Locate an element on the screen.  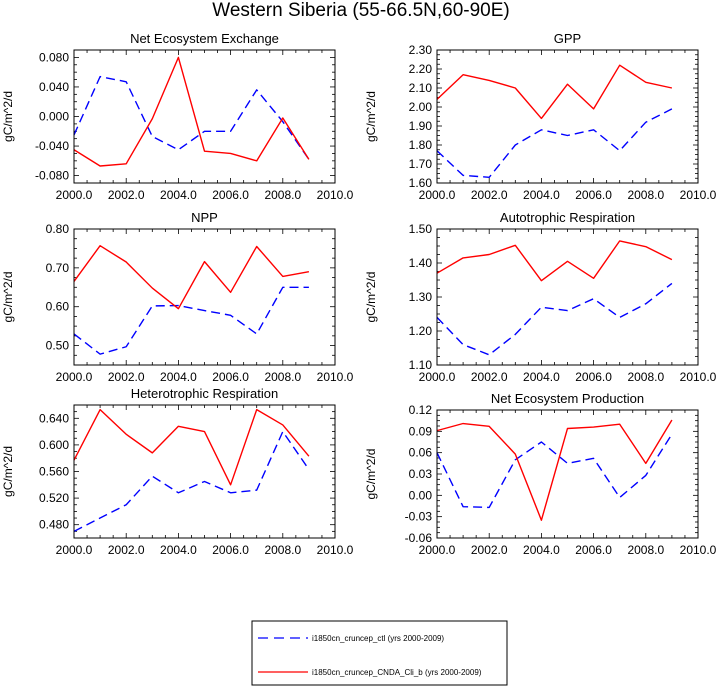
legend-label-ctl: i1850cn_cruncep_ctl (yrs 2000-2009) is located at coordinates (378, 638).